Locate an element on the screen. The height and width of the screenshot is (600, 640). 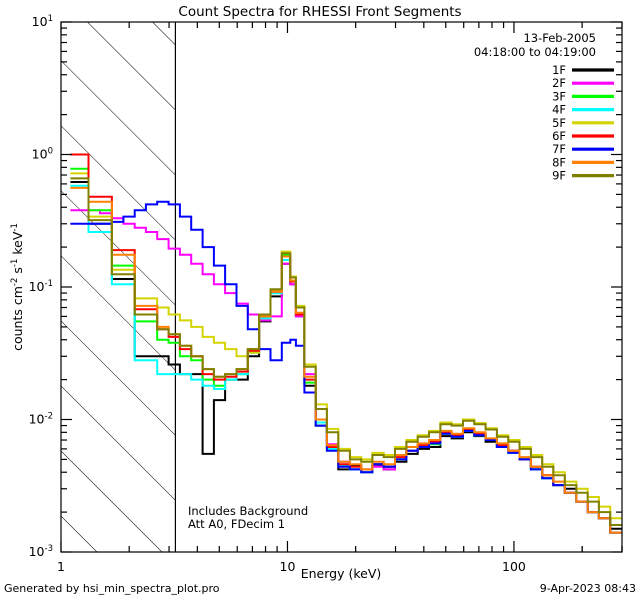
legend-label-4F: 4F is located at coordinates (559, 110).